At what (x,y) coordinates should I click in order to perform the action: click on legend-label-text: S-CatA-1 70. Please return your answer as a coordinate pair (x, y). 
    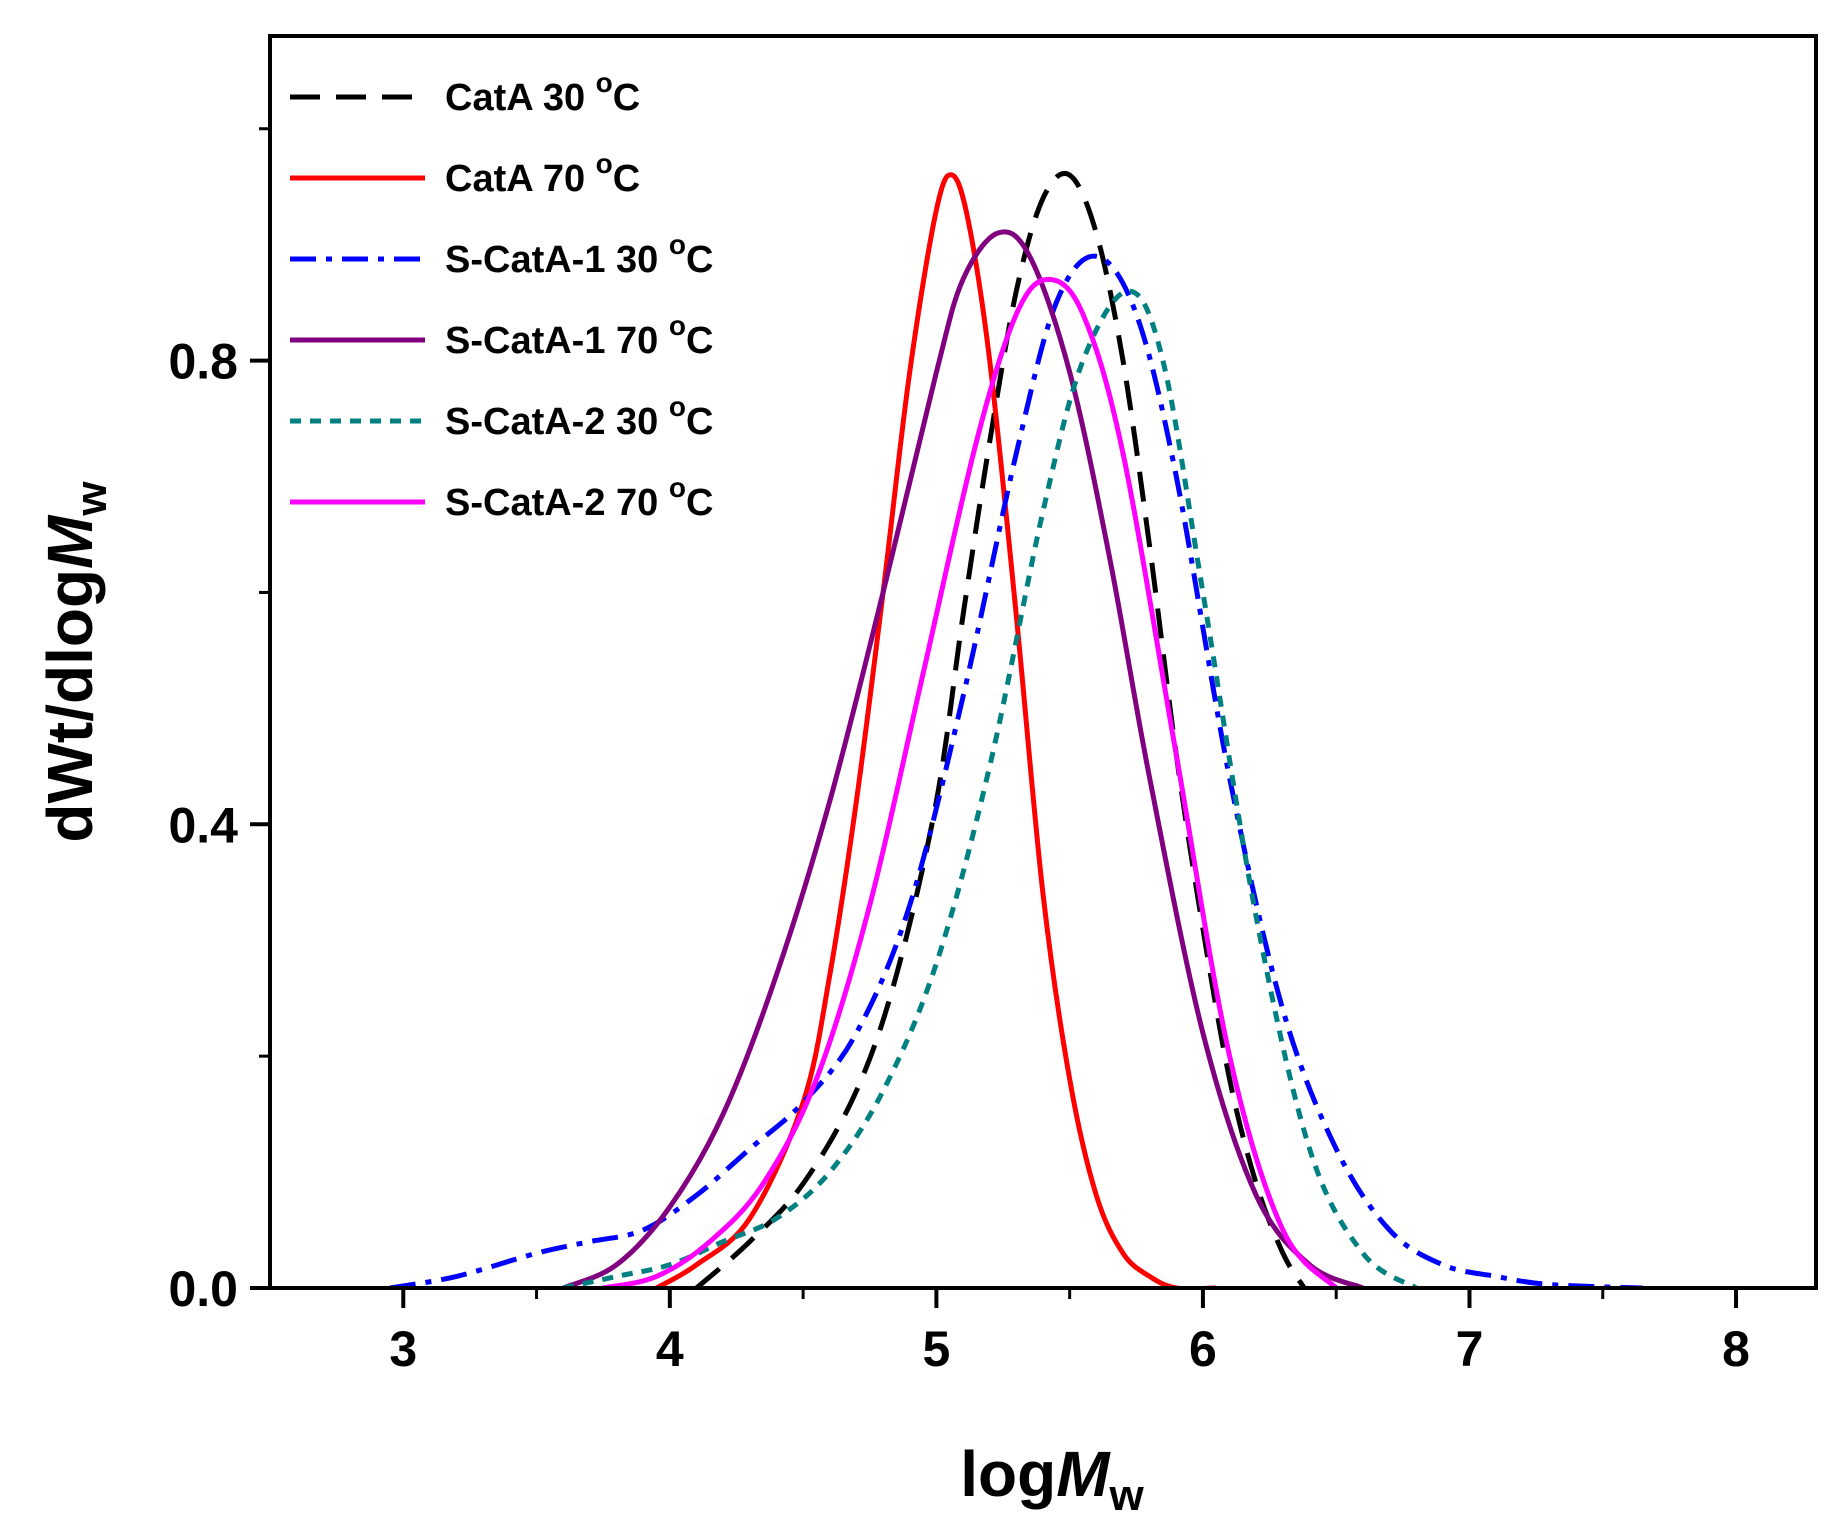
    Looking at the image, I should click on (557, 341).